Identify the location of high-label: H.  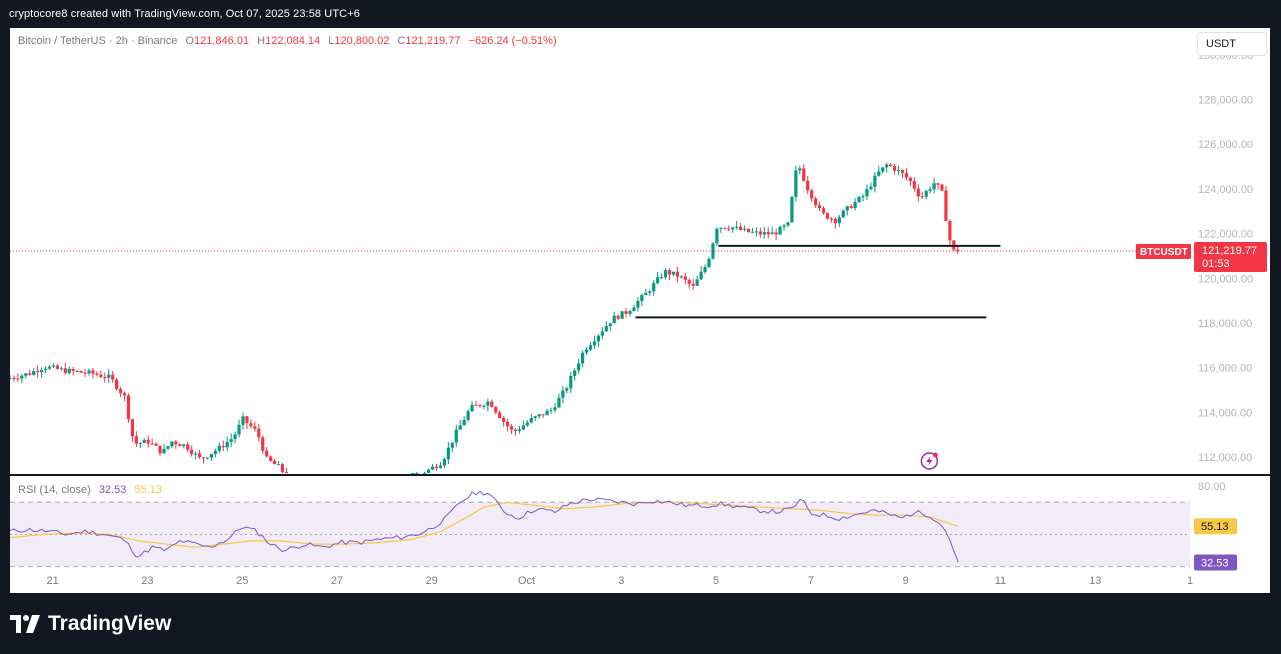
(261, 41).